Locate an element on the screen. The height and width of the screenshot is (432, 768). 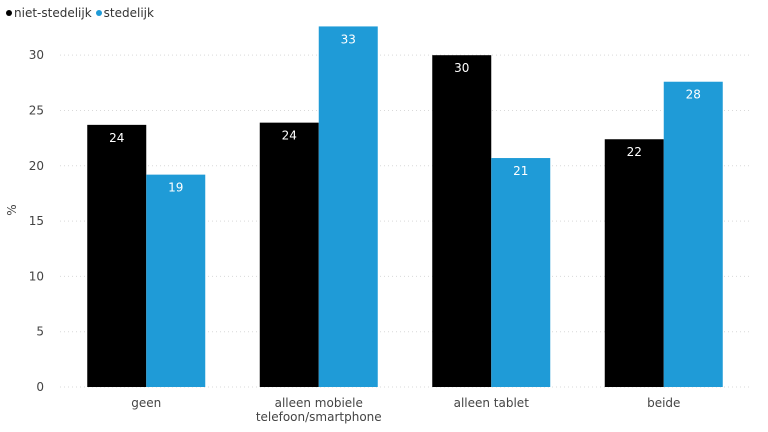
x-category-label: telefoon/smartphone is located at coordinates (319, 417).